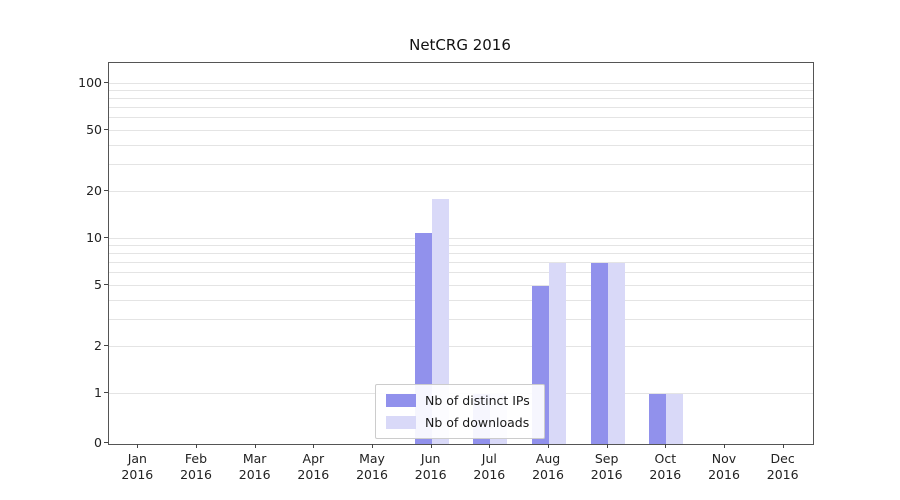 The height and width of the screenshot is (500, 900). What do you see at coordinates (90, 82) in the screenshot?
I see `y-tick-label: 100` at bounding box center [90, 82].